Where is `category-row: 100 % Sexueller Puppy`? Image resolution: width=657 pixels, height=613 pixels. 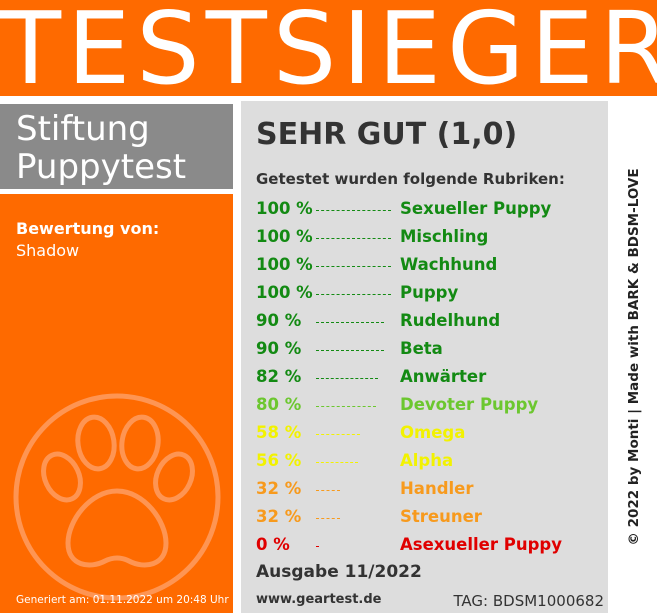 category-row: 100 % Sexueller Puppy is located at coordinates (431, 211).